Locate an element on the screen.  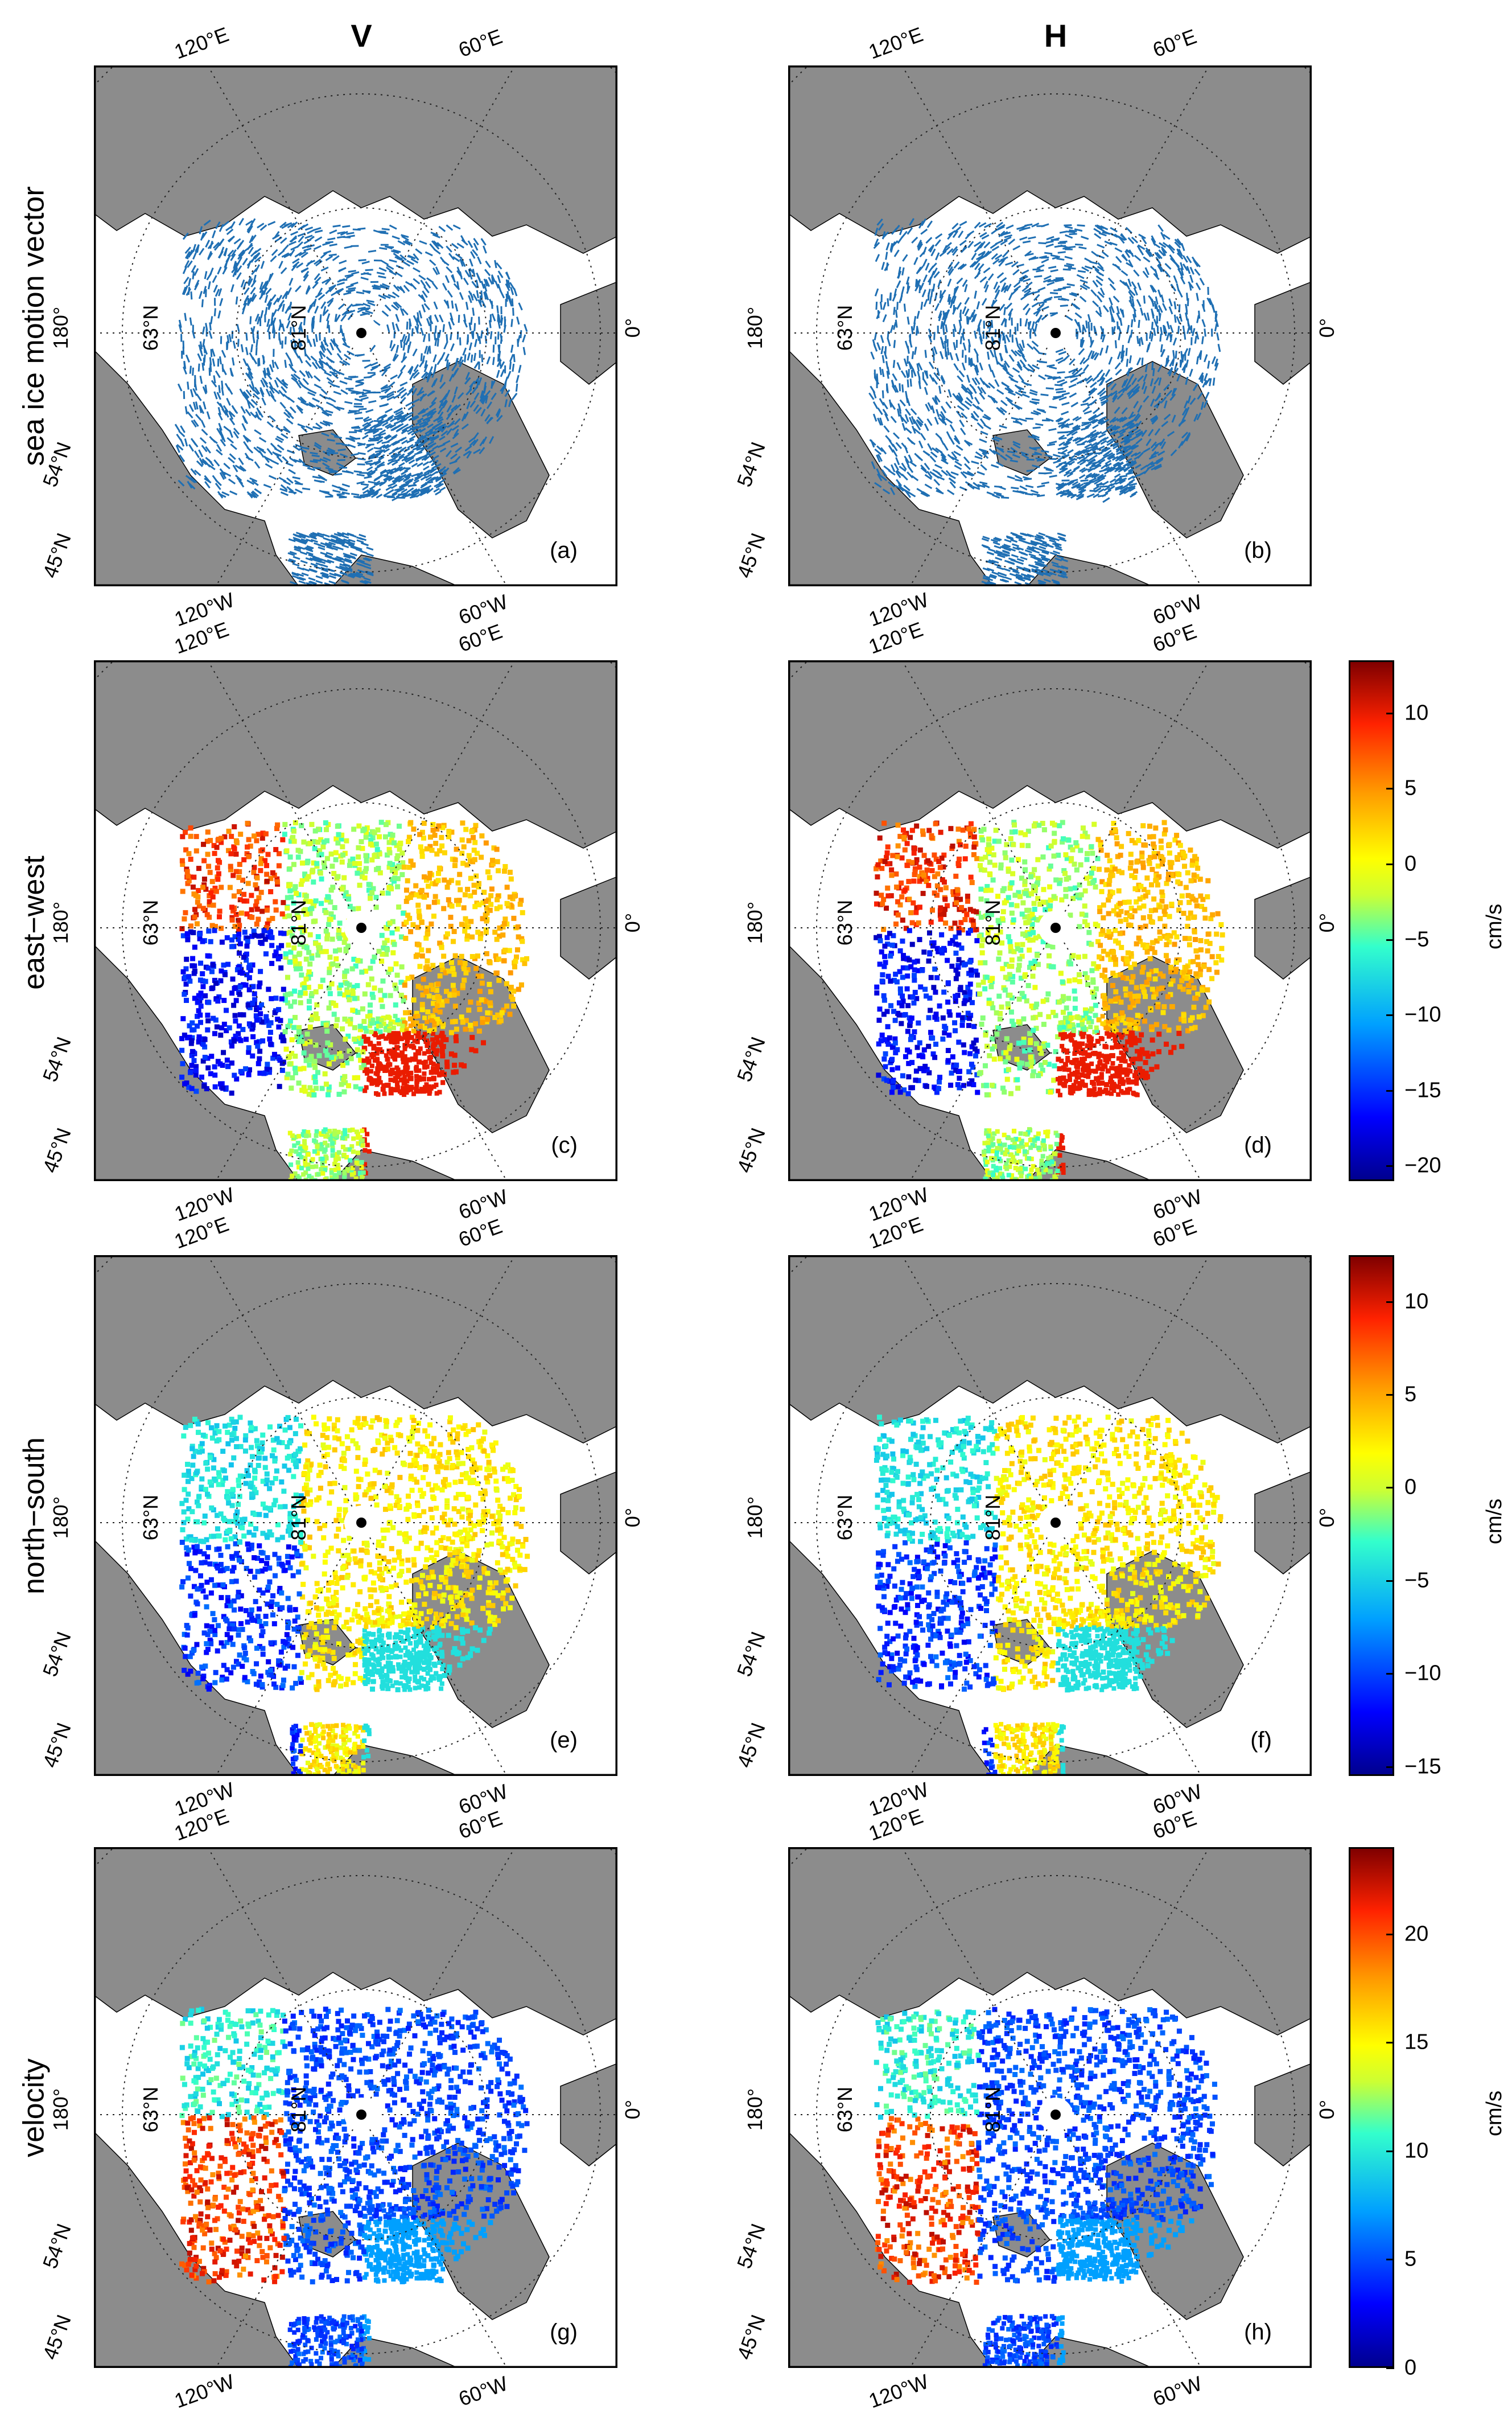
colorbar-1: 10 5 0 −5 −10 −15 −20 cm/s is located at coordinates (1427, 920).